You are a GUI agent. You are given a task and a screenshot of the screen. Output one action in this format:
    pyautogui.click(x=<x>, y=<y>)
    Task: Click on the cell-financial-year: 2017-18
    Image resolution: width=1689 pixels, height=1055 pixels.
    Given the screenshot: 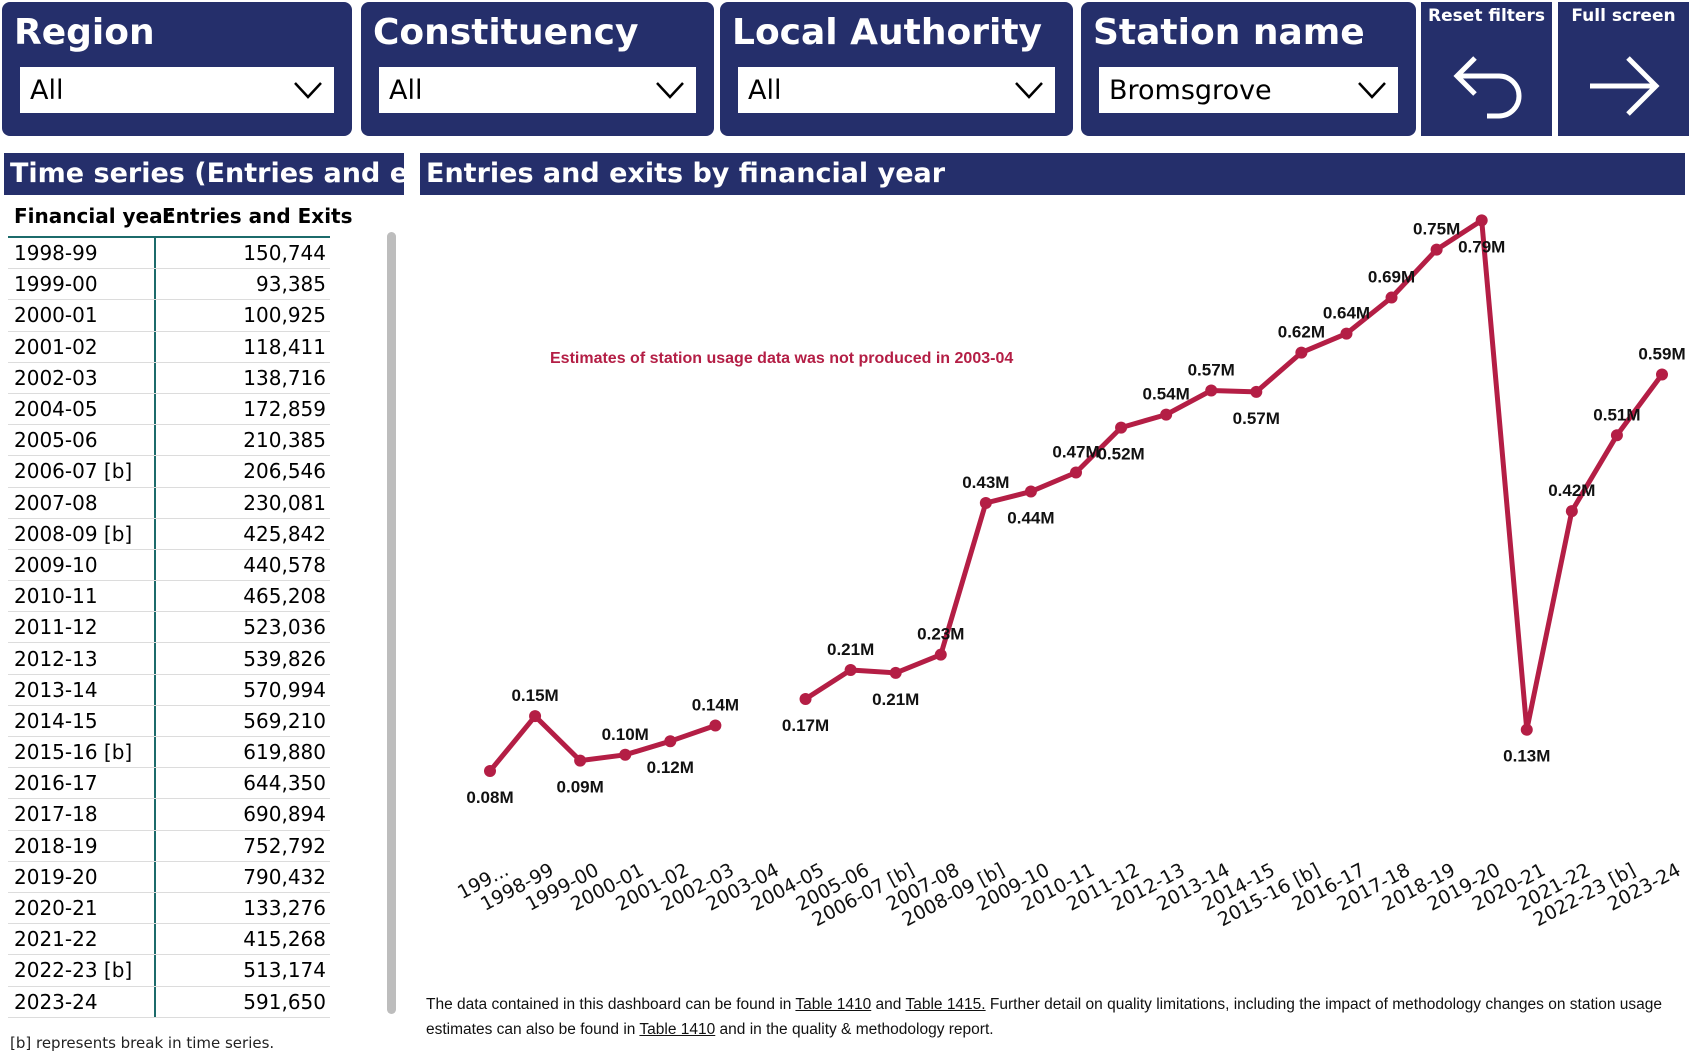 What is the action you would take?
    pyautogui.click(x=82, y=814)
    